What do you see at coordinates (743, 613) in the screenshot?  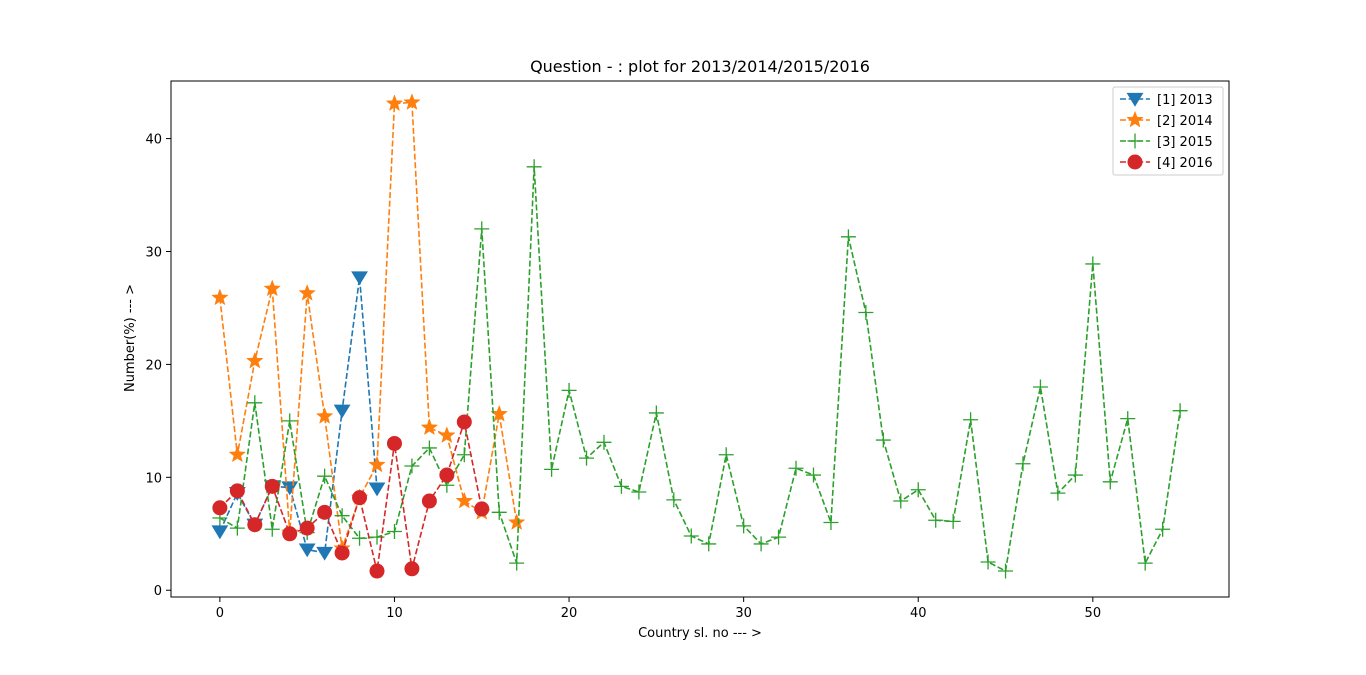 I see `x-tick-label: 30` at bounding box center [743, 613].